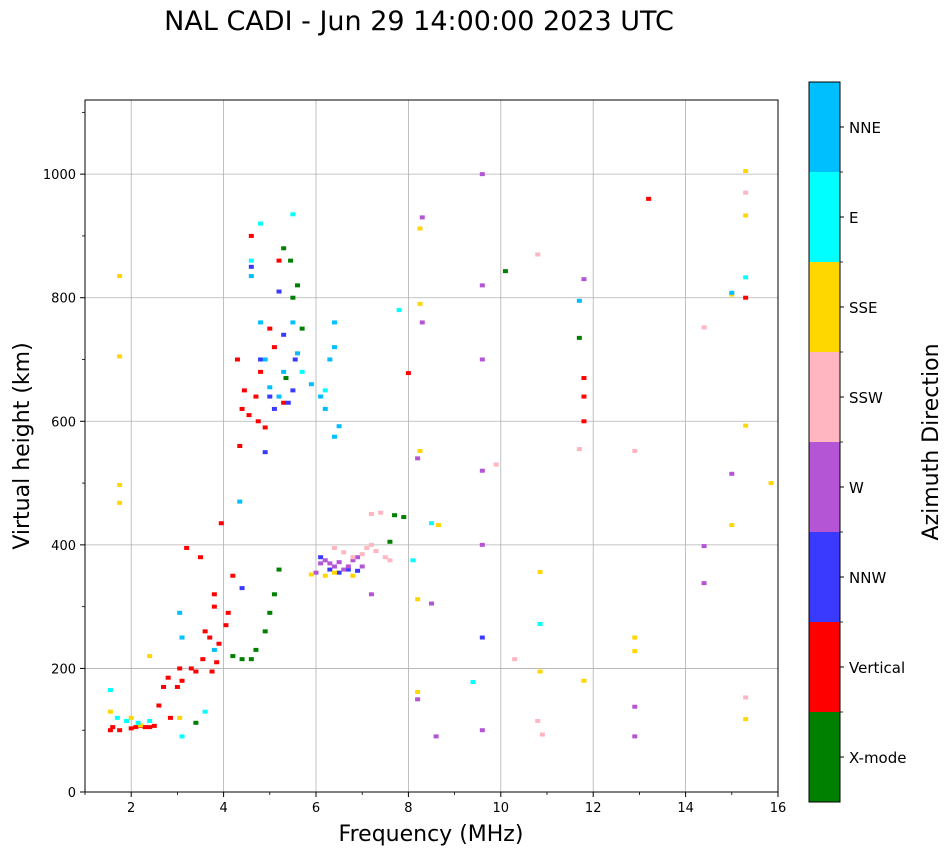 This screenshot has height=856, width=951. I want to click on x-tick-label: 14, so click(685, 808).